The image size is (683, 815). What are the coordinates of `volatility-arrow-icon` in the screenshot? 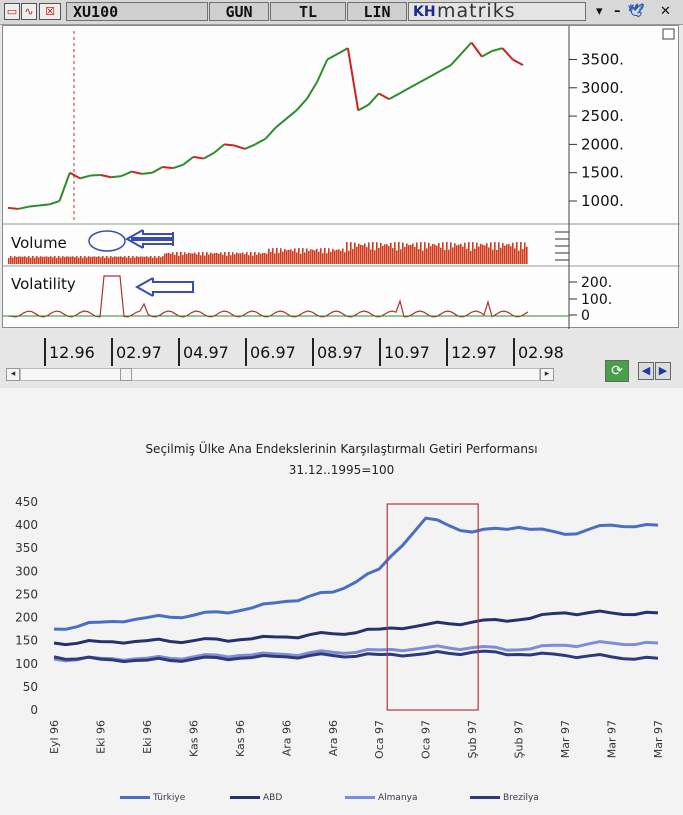 It's located at (164, 287).